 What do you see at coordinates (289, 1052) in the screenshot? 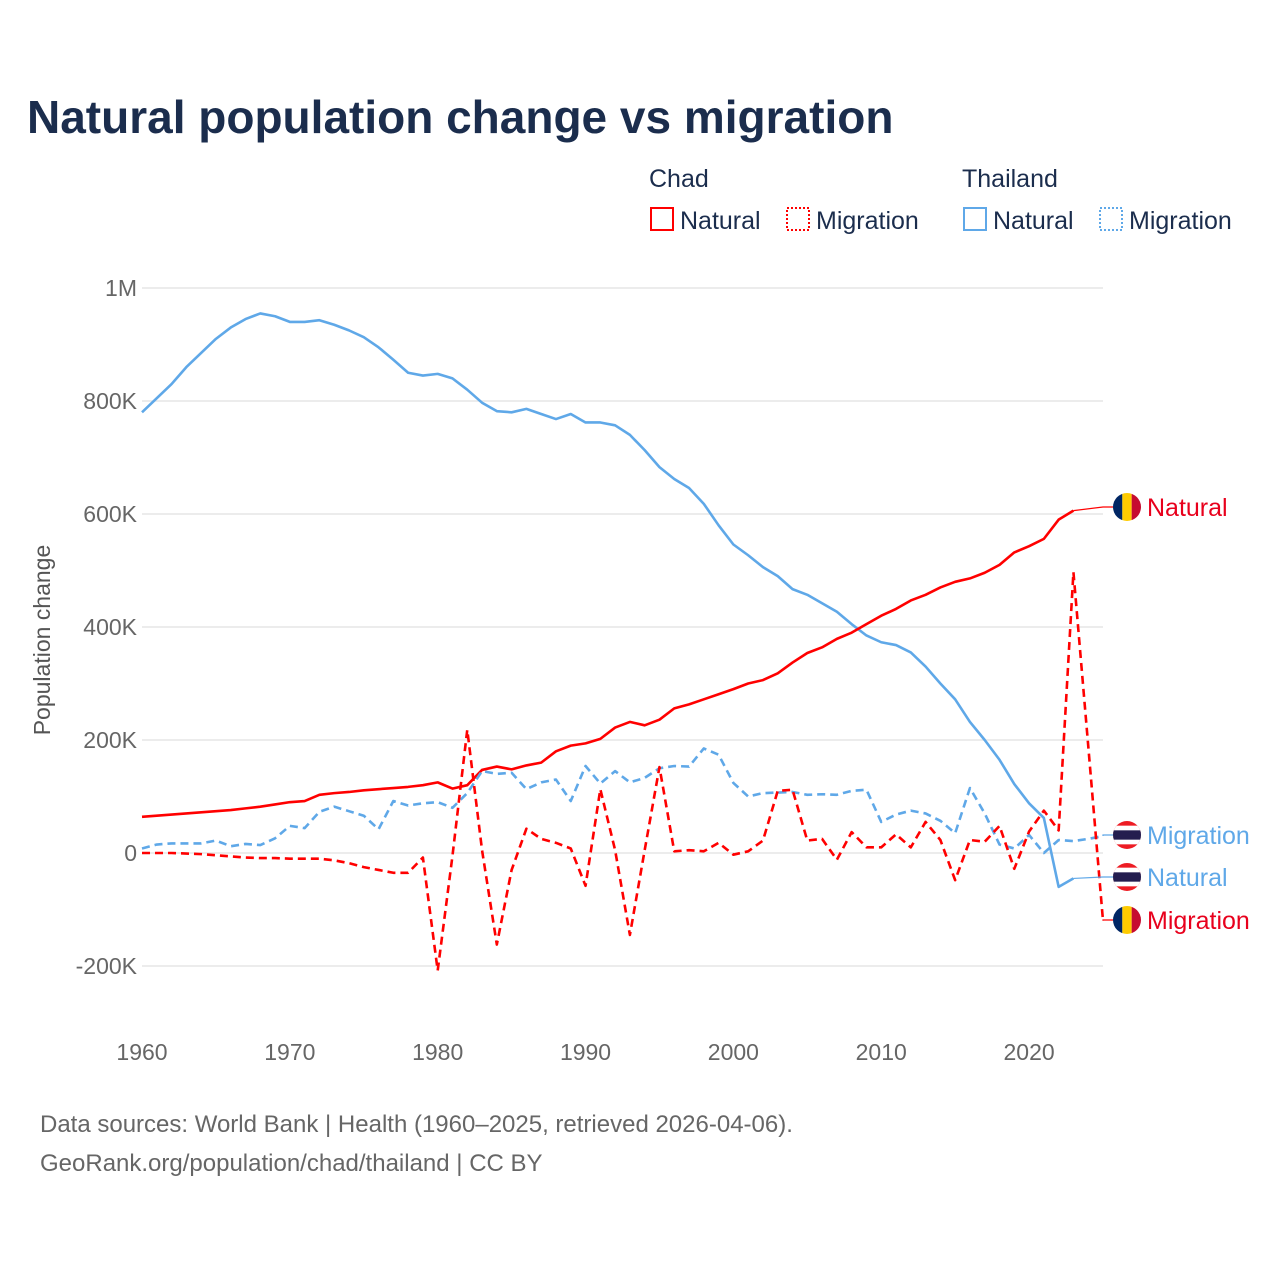
I see `x-tick-label: 1970` at bounding box center [289, 1052].